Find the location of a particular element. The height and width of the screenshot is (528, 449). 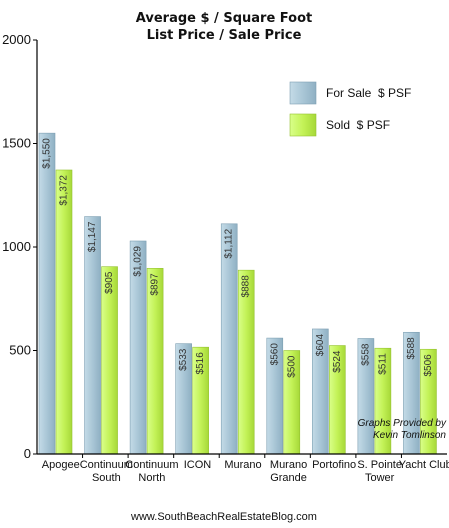

category-label-3: ICON is located at coordinates (198, 465).